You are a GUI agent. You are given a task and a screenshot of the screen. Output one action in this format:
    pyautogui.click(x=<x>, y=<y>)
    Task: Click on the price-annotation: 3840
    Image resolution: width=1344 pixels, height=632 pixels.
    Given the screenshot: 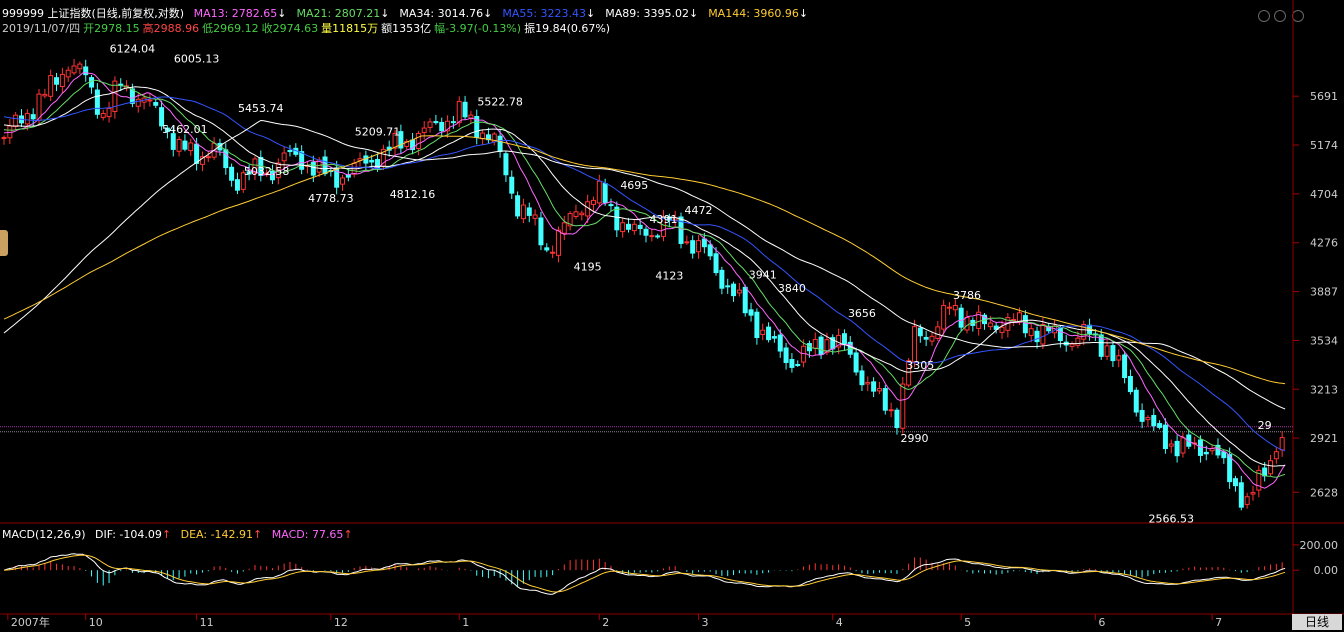 What is the action you would take?
    pyautogui.click(x=792, y=288)
    